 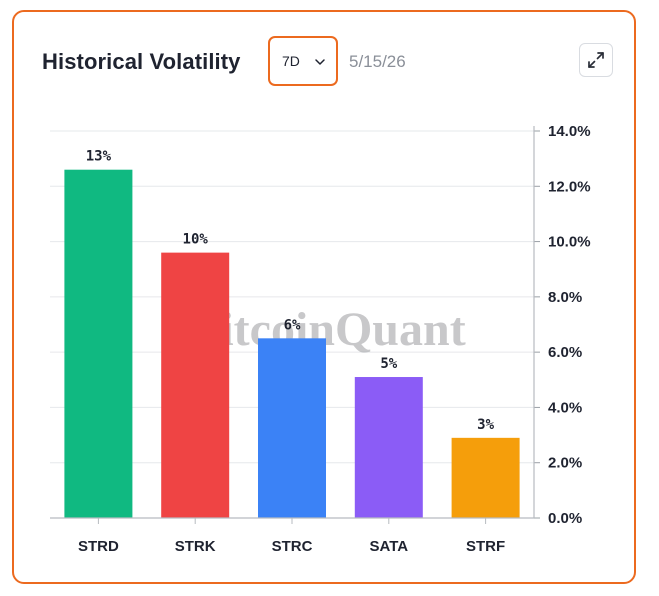 I want to click on period-dropdown: 7D, so click(x=303, y=61).